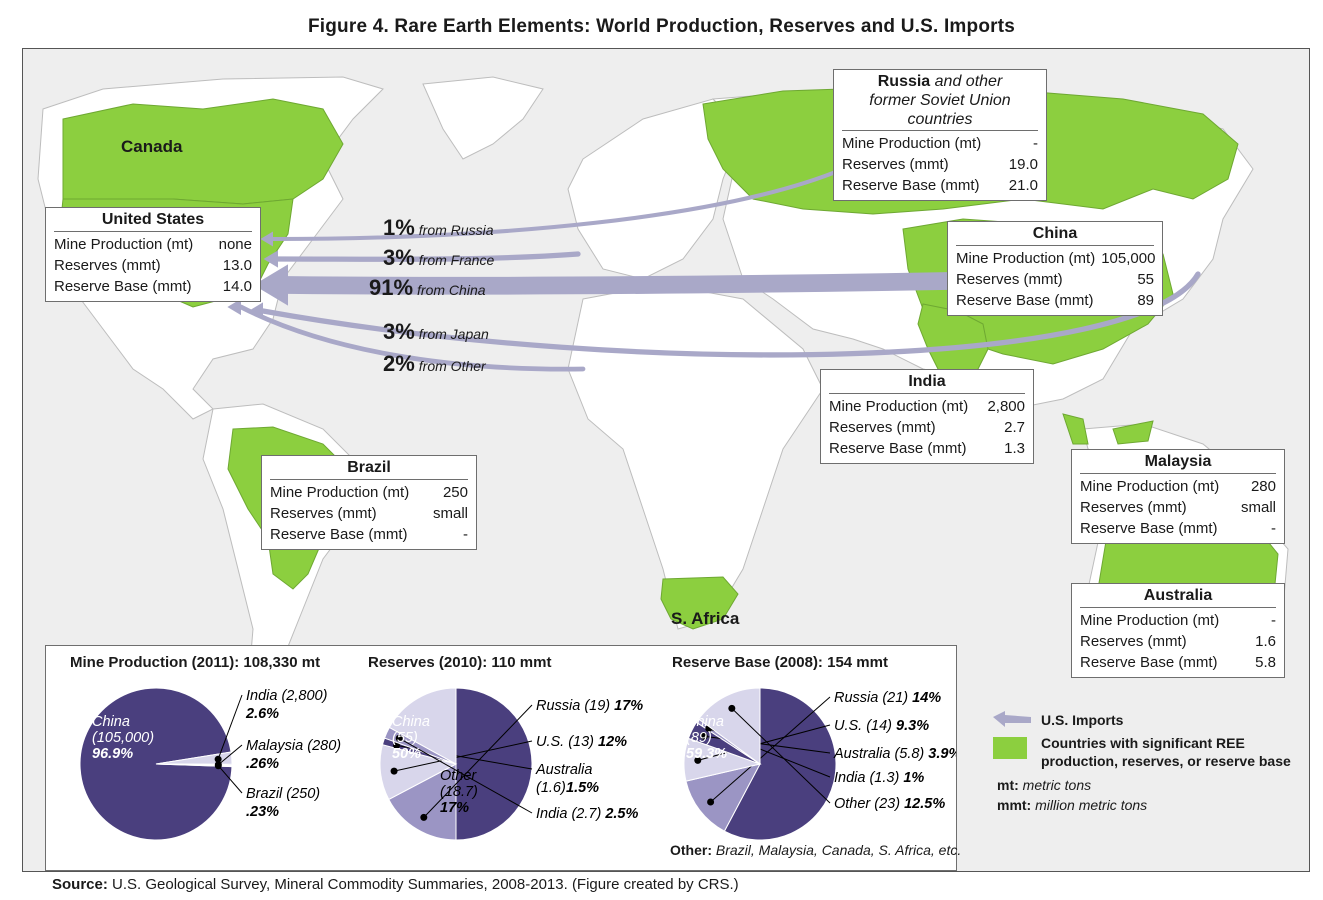 The image size is (1323, 900). Describe the element at coordinates (940, 164) in the screenshot. I see `russia-row-reserves: Reserves (mmt) 19.0` at that location.